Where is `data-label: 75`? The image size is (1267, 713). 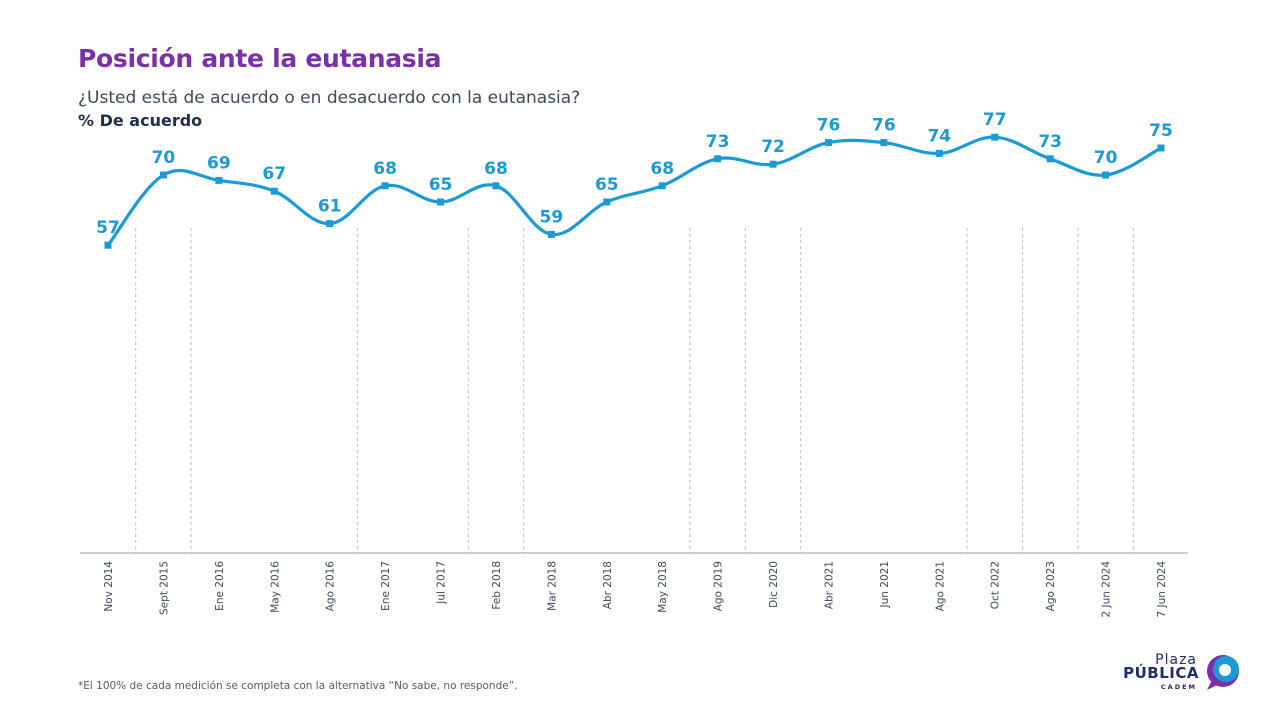 data-label: 75 is located at coordinates (1161, 131).